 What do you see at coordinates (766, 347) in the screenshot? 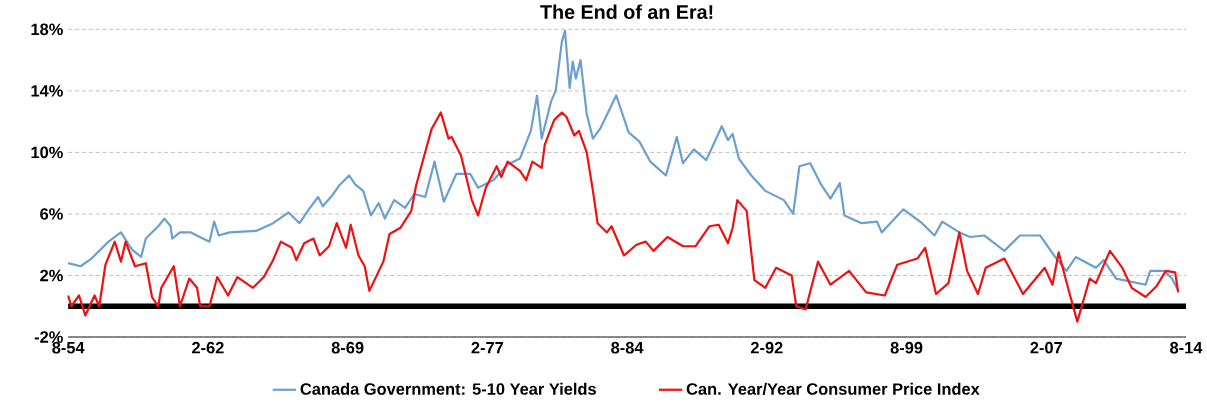
I see `x-tick-label: 2-92` at bounding box center [766, 347].